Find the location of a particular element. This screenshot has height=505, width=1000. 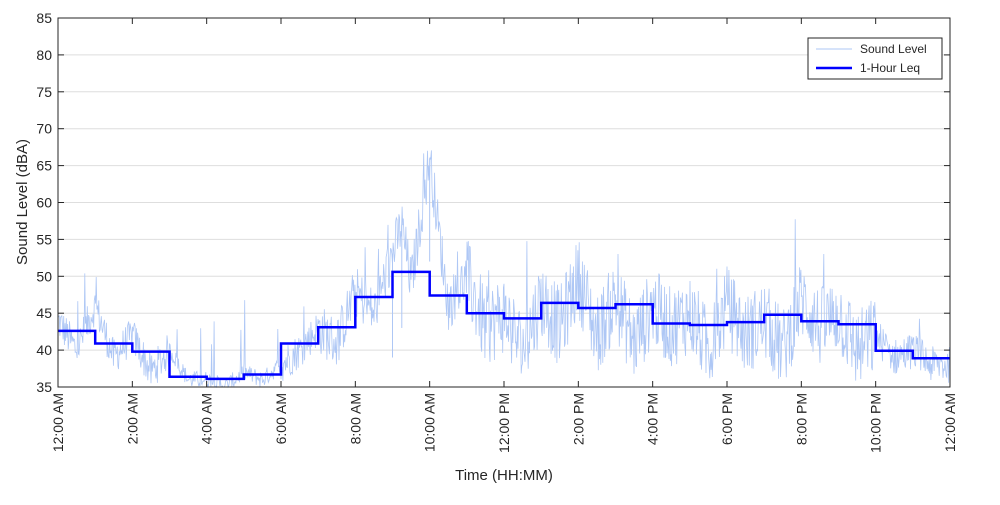

legend: Sound Level 1-Hour Leq is located at coordinates (875, 58).